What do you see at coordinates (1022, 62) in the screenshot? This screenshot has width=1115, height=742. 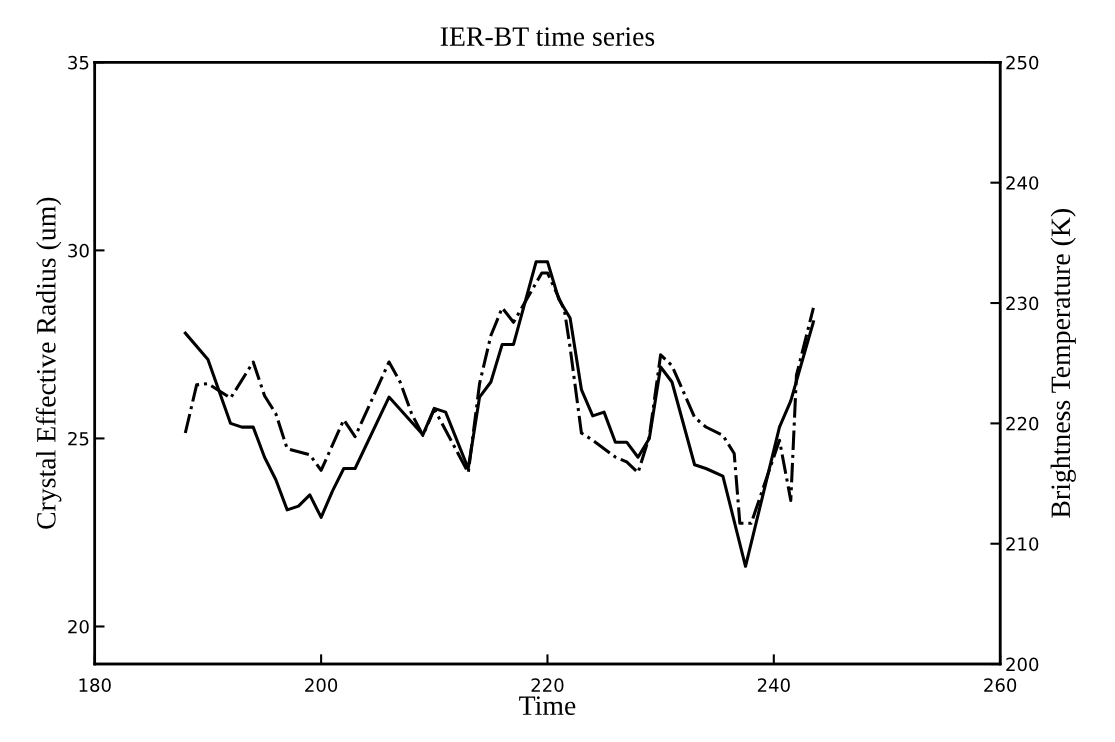 I see `y2-tick-label: 250` at bounding box center [1022, 62].